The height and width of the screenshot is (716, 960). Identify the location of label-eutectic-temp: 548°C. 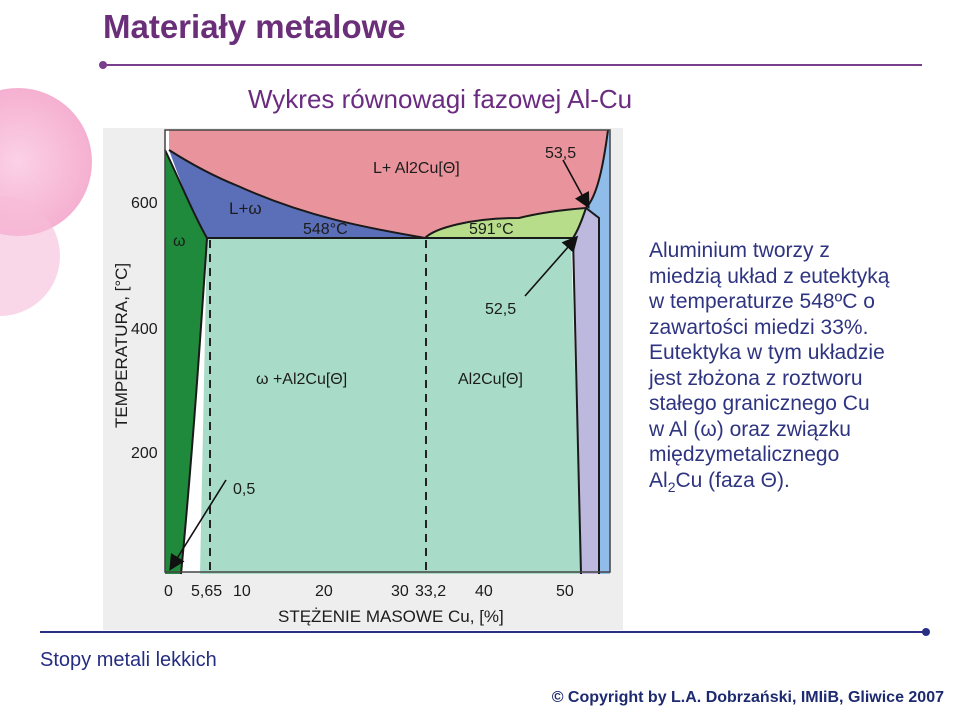
(325, 229).